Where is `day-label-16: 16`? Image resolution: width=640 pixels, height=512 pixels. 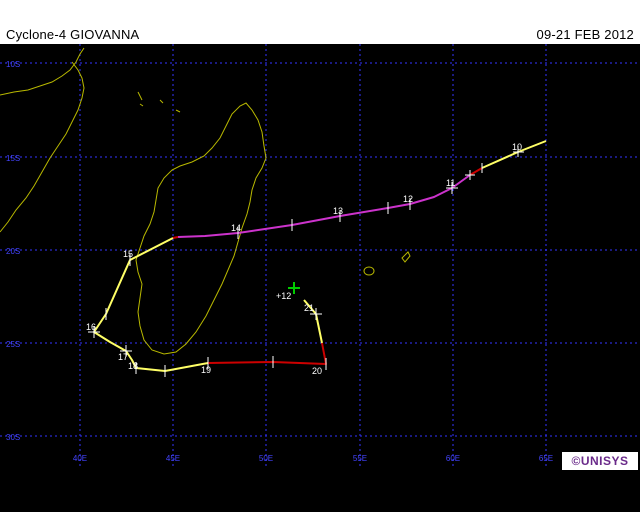
day-label-16: 16 is located at coordinates (91, 327).